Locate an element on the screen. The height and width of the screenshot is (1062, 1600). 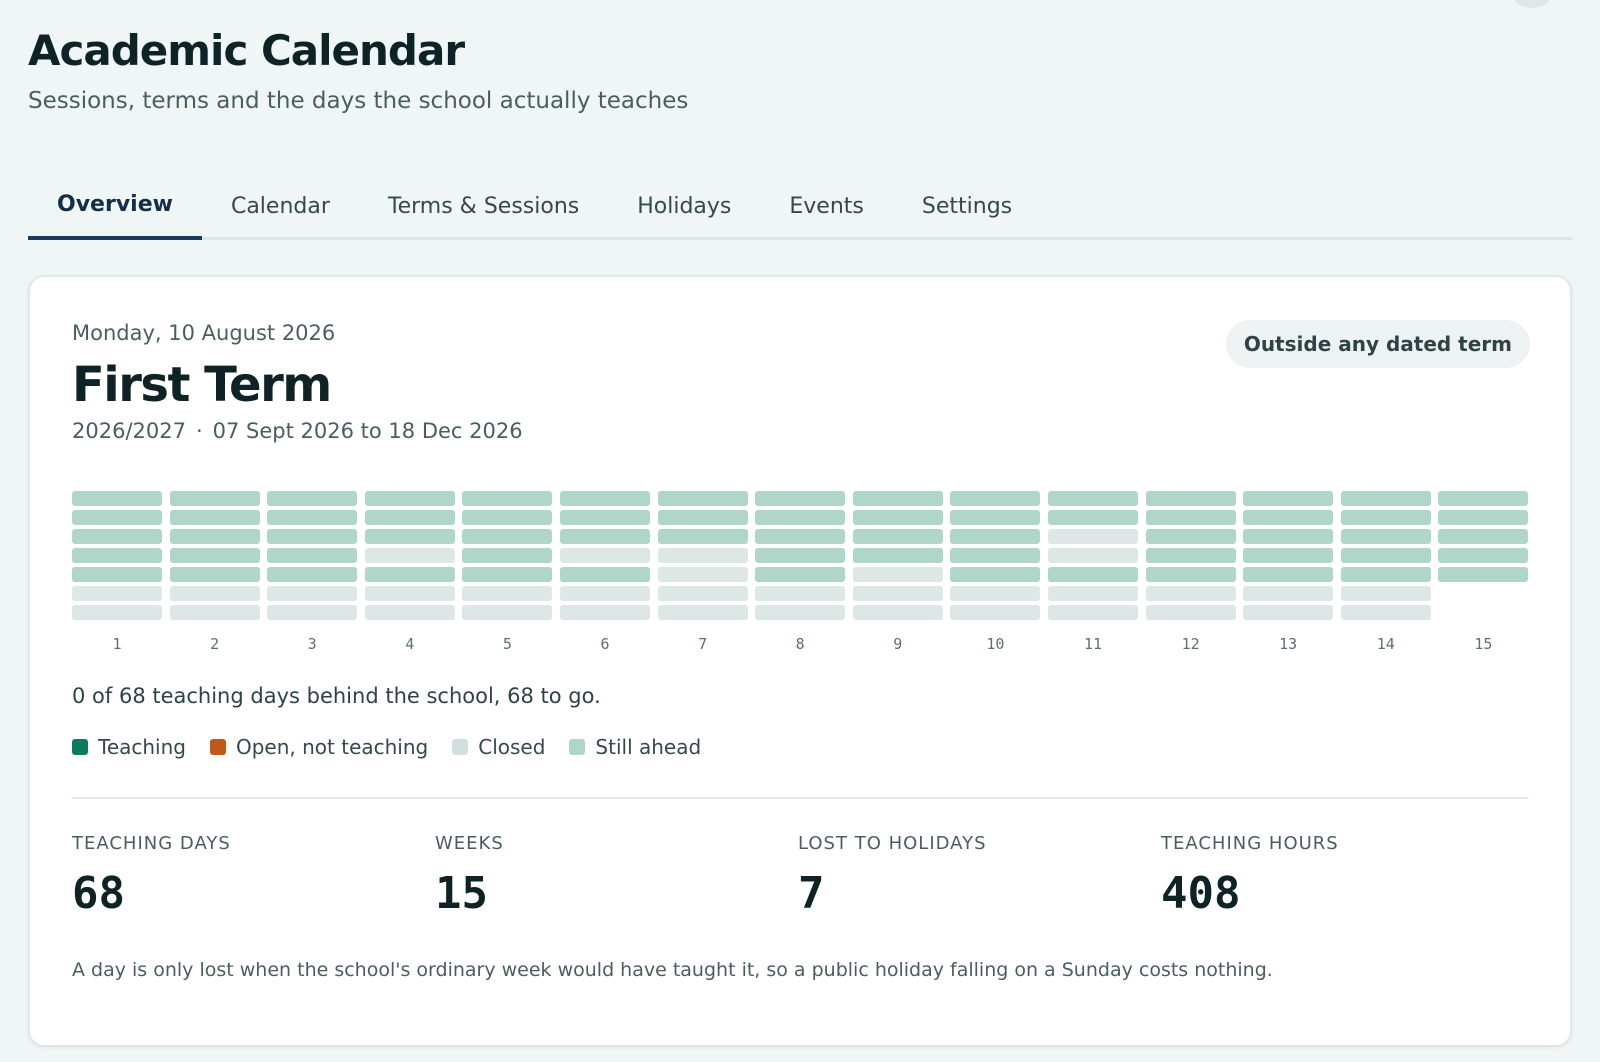
tab-holidays: Holidays is located at coordinates (684, 206).